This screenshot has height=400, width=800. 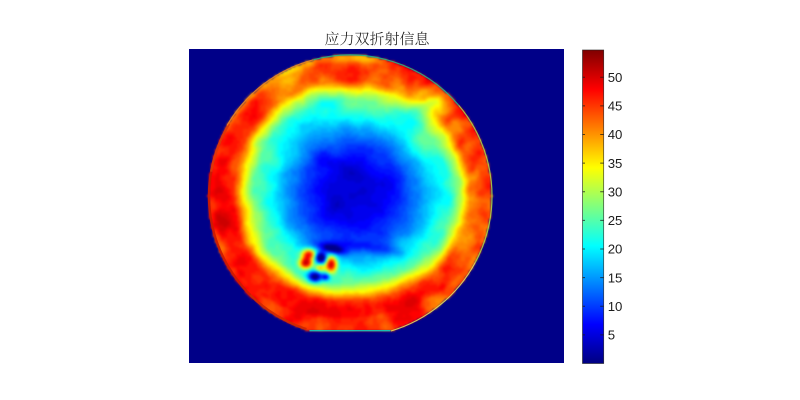 I want to click on svg-text: 20, so click(x=615, y=249).